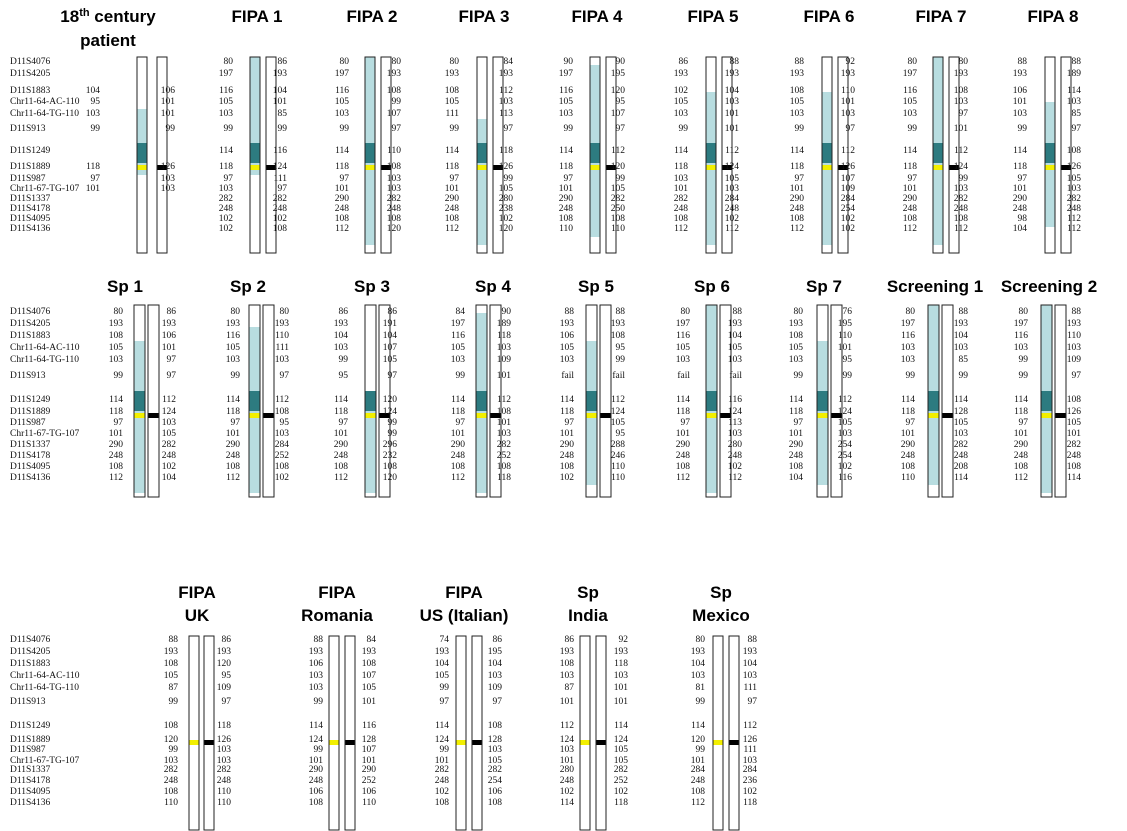 Image resolution: width=1127 pixels, height=831 pixels. I want to click on allele-left: 80, so click(229, 62).